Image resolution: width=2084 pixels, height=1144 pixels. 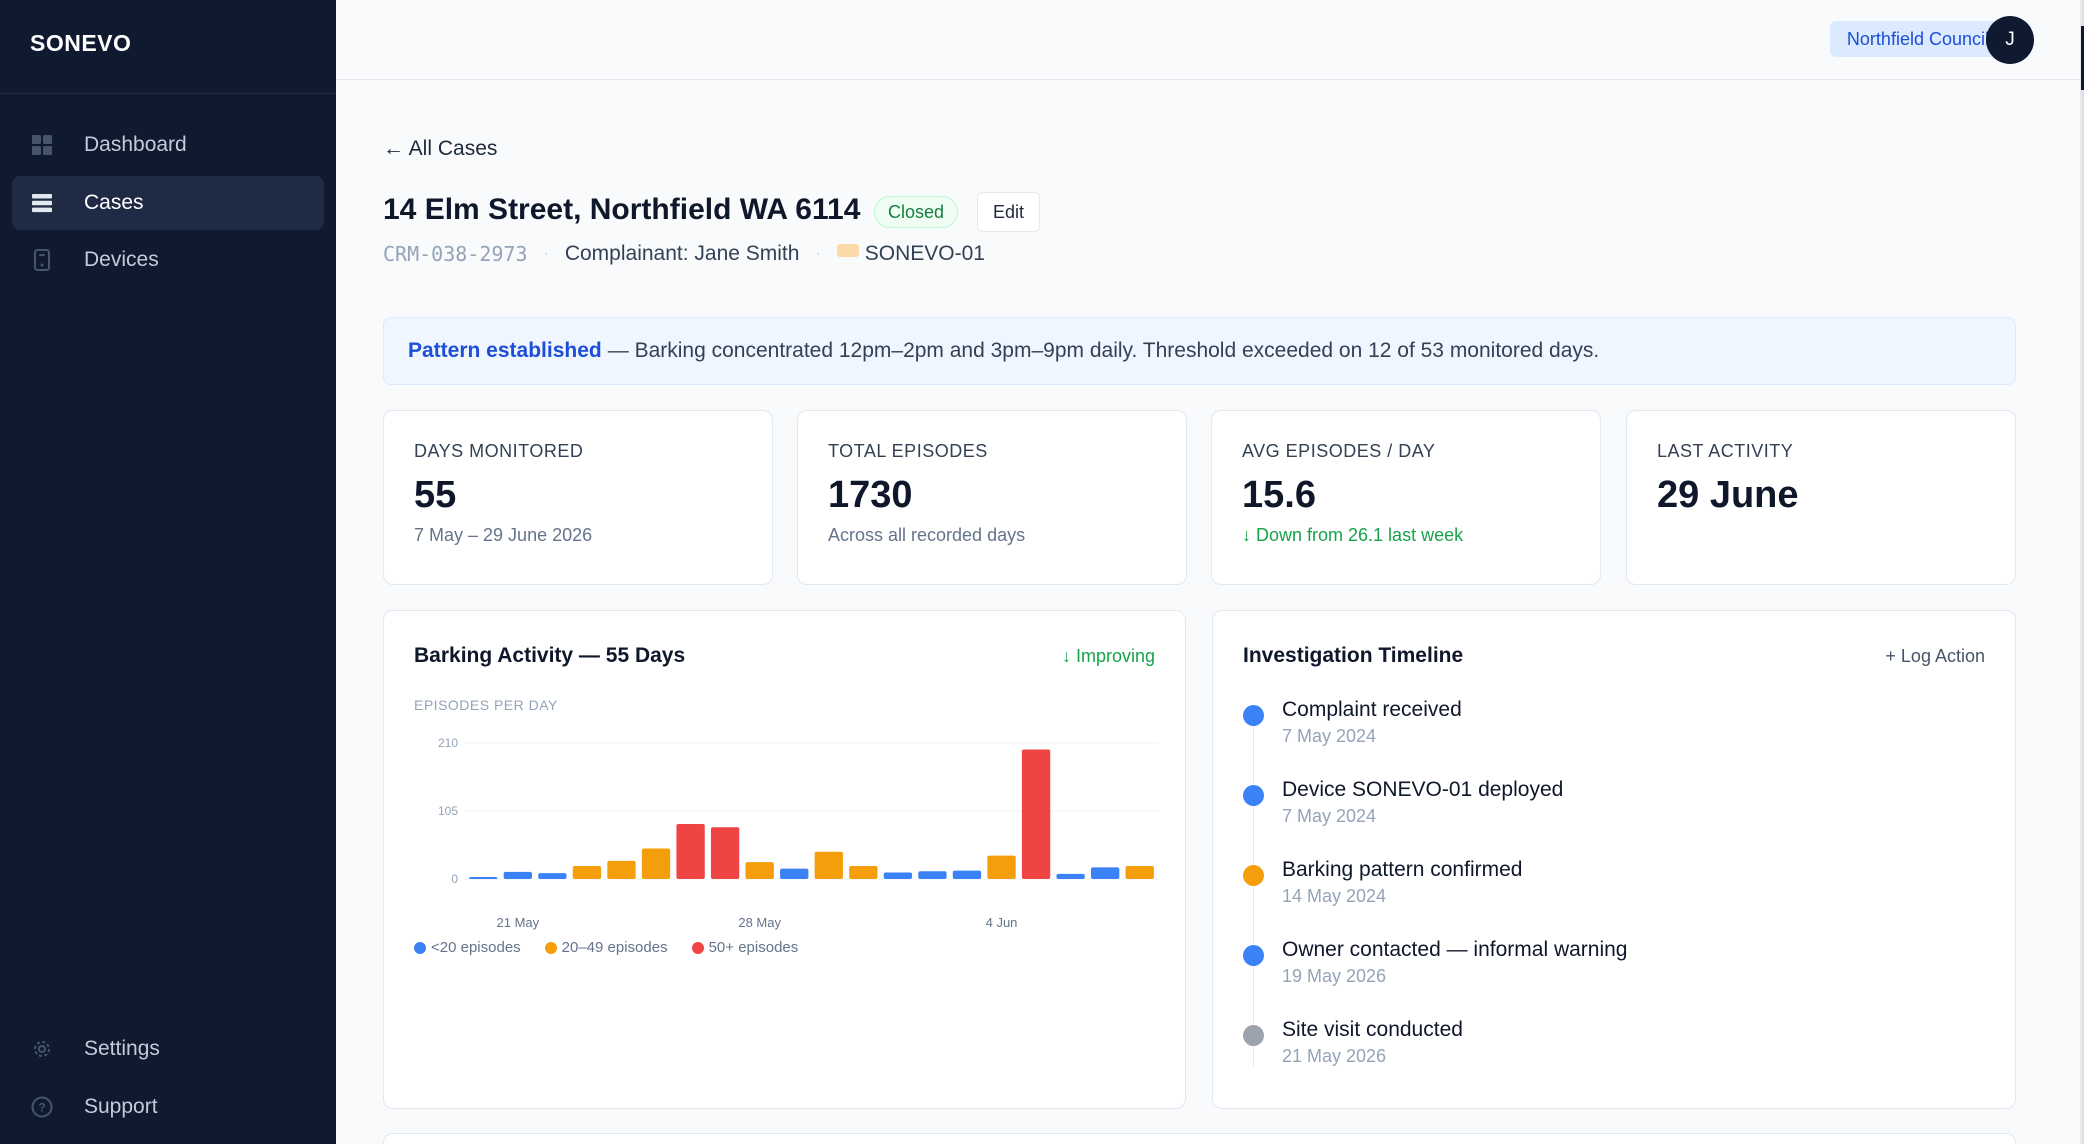 What do you see at coordinates (1917, 39) in the screenshot?
I see `org-badge: Northfield Council` at bounding box center [1917, 39].